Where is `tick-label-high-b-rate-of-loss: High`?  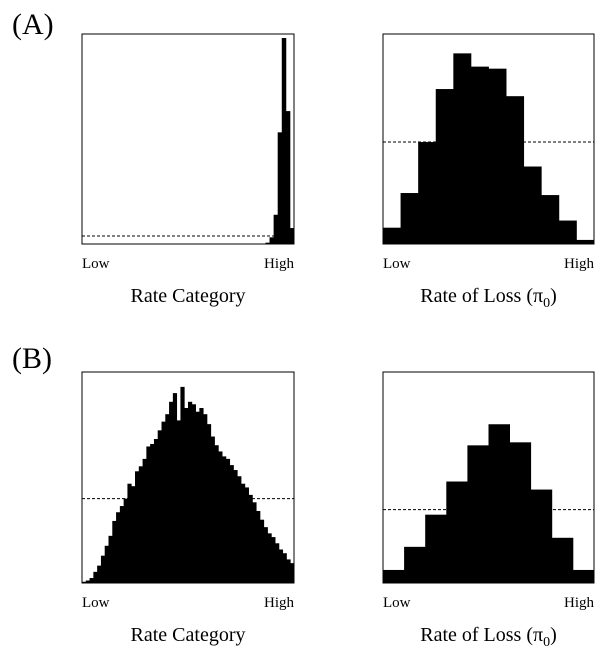
tick-label-high-b-rate-of-loss: High is located at coordinates (579, 603).